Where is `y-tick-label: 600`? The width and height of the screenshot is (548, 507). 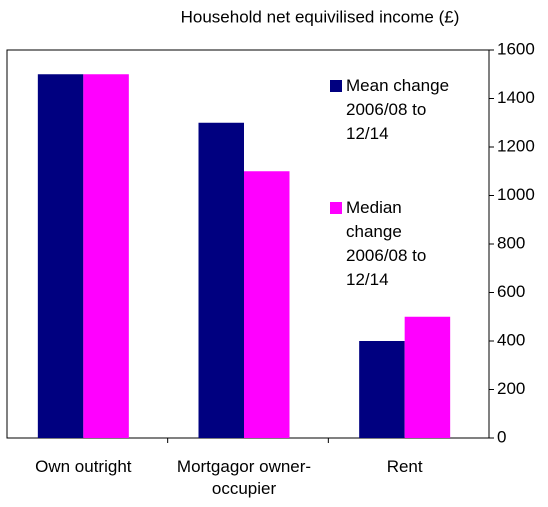
y-tick-label: 600 is located at coordinates (511, 291).